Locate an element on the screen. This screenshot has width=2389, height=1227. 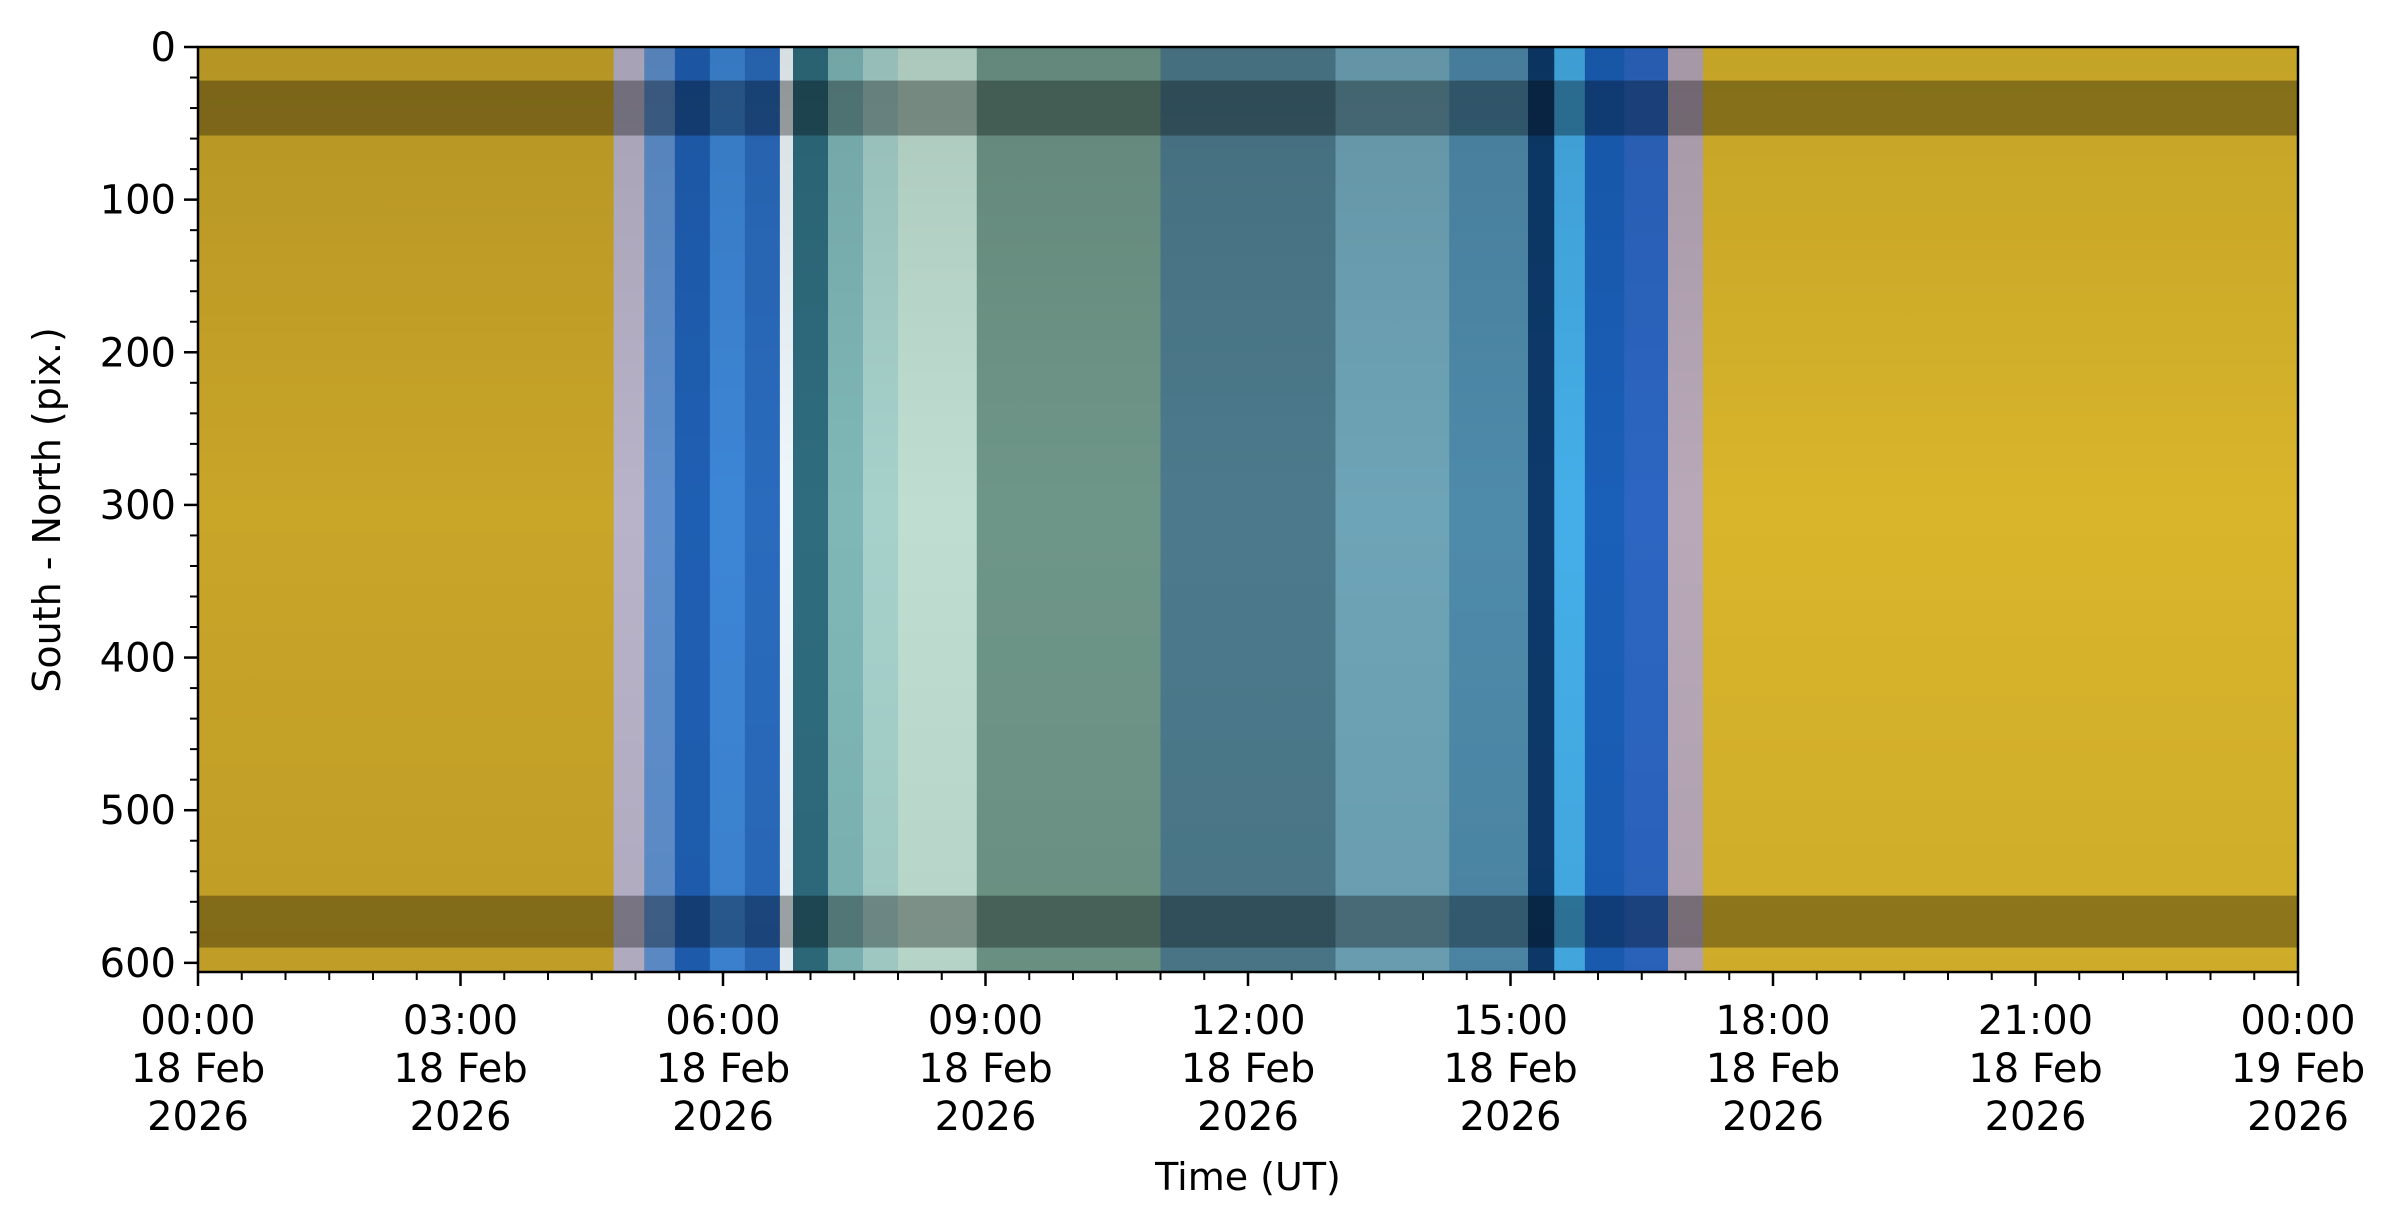
x-tick-label: 15:00 is located at coordinates (1510, 1021).